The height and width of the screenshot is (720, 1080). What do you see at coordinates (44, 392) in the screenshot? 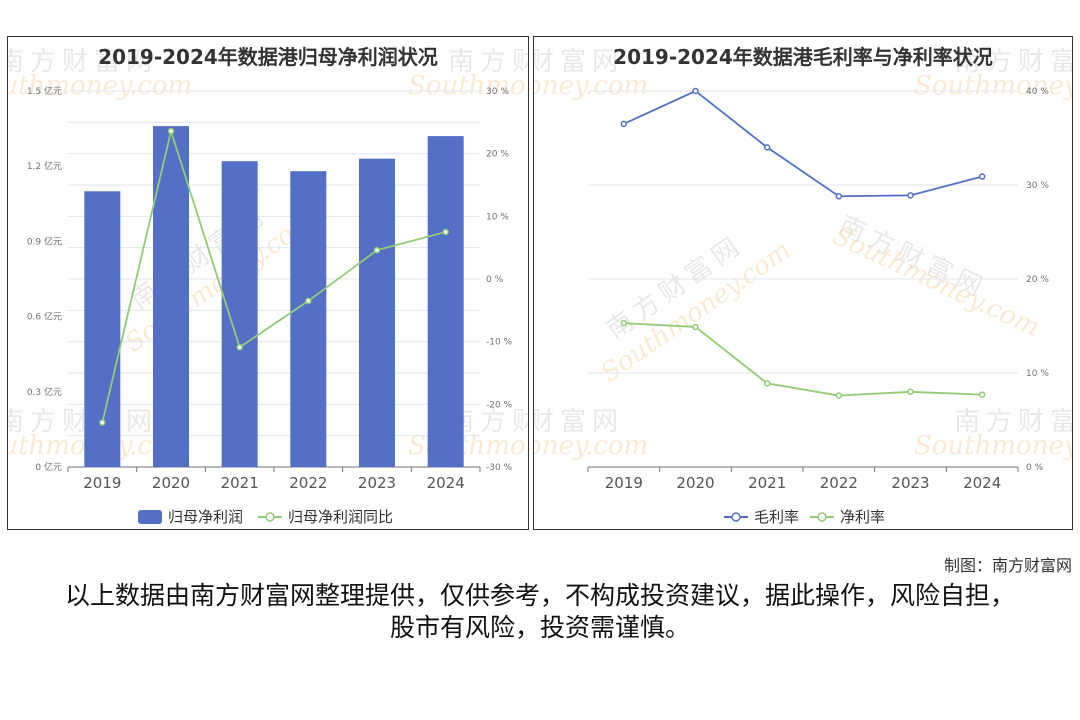
I see `y-left-tick-label: 0.3 亿元` at bounding box center [44, 392].